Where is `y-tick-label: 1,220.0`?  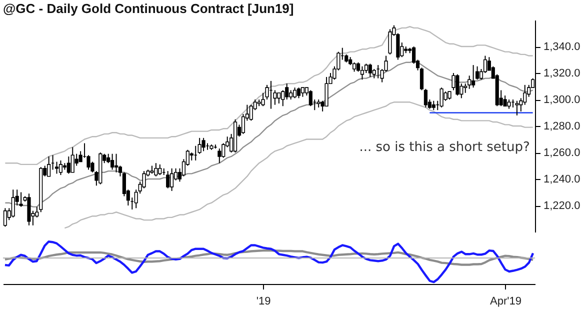 y-tick-label: 1,220.0 is located at coordinates (562, 206).